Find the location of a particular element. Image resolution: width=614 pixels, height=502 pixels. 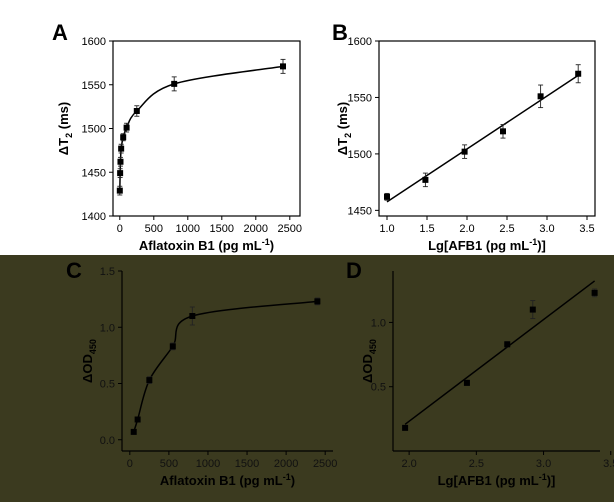

panel-label: C is located at coordinates (74, 270).